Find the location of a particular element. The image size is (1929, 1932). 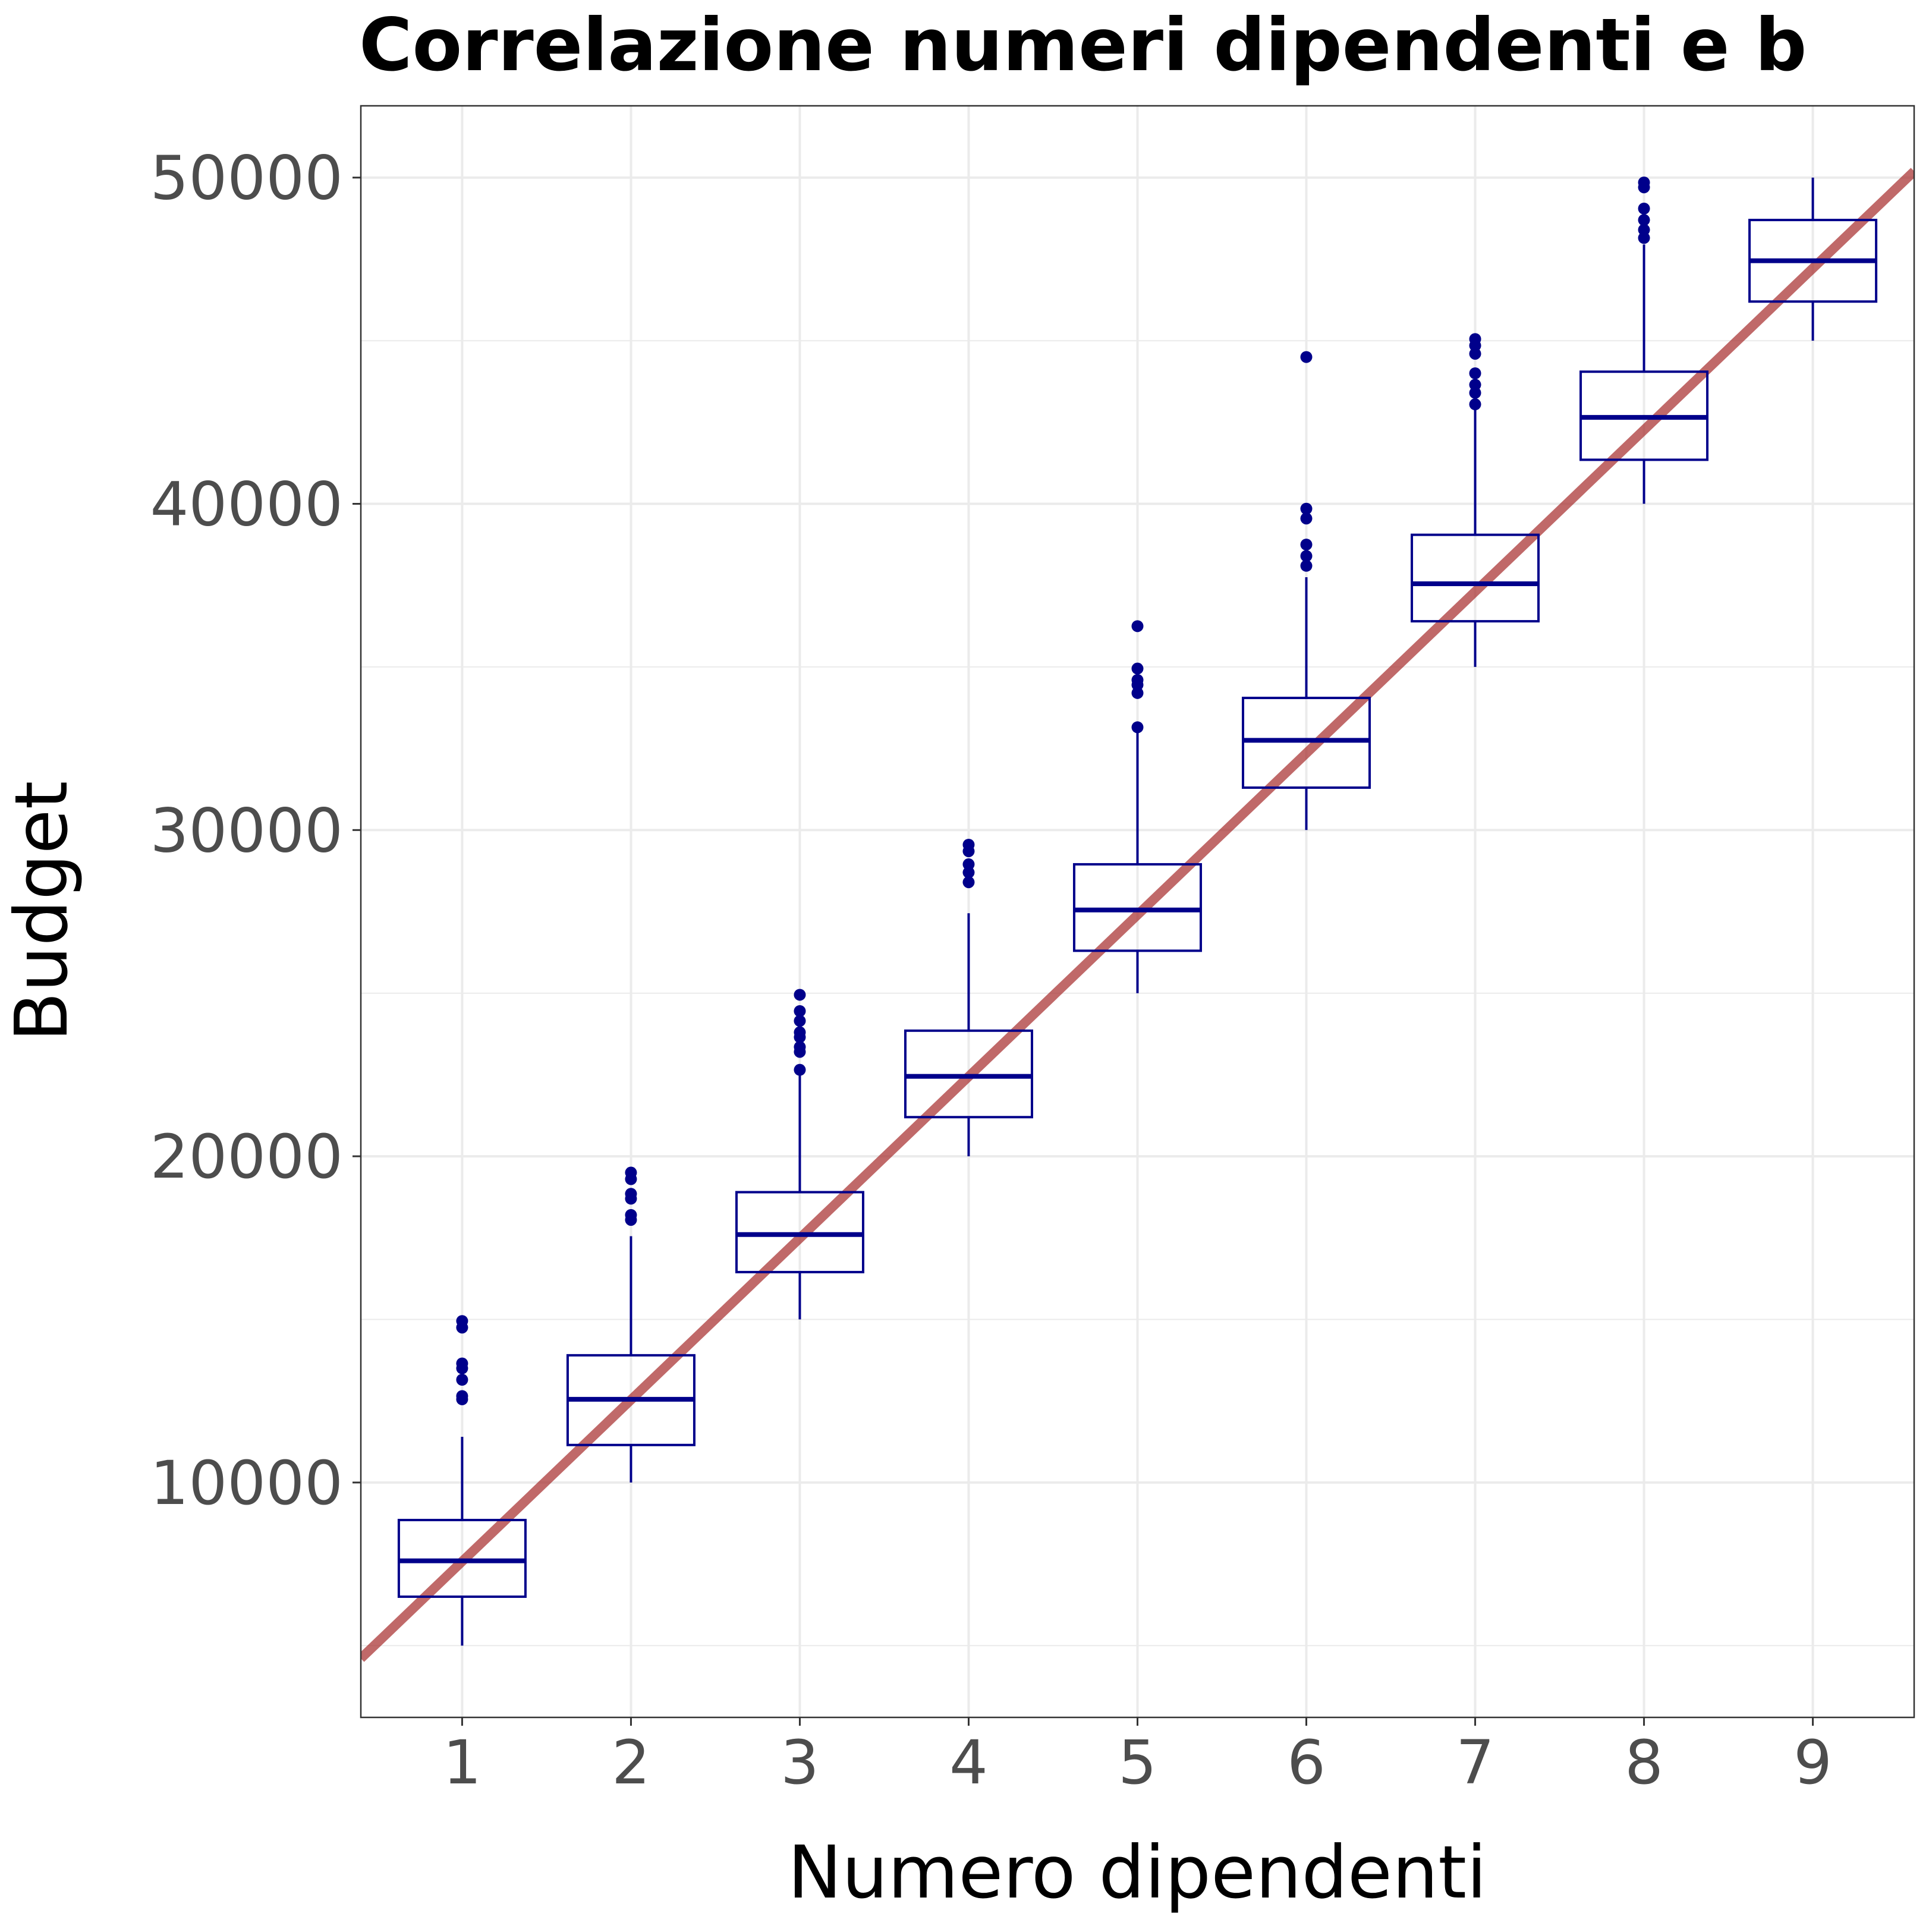

y-axis-title: Budget is located at coordinates (42, 912).